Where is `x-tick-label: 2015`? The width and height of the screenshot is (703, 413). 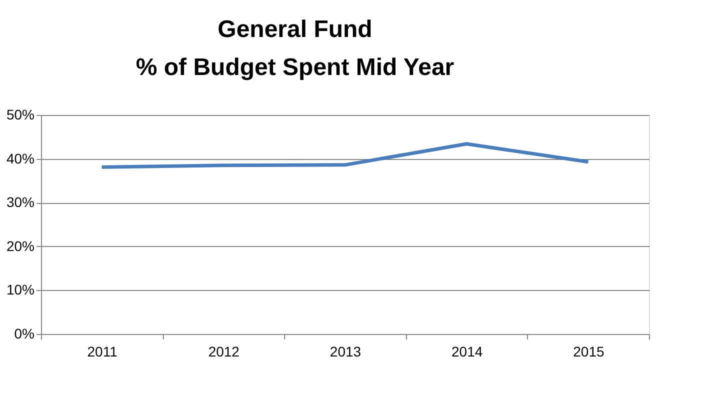
x-tick-label: 2015 is located at coordinates (588, 352).